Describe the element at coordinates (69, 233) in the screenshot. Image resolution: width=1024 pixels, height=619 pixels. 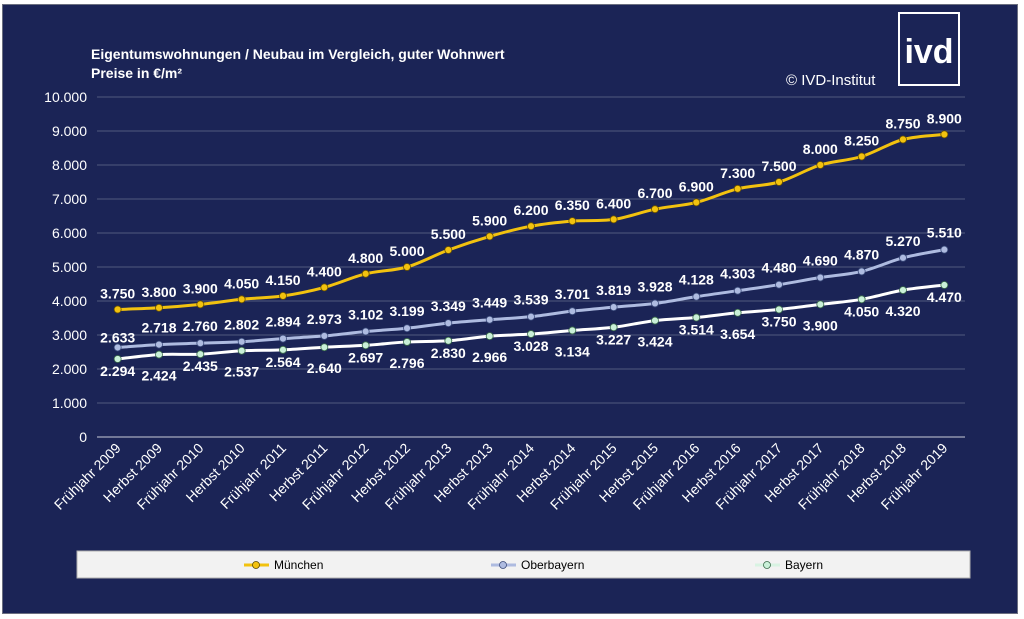
I see `y-tick-label: 6.000` at that location.